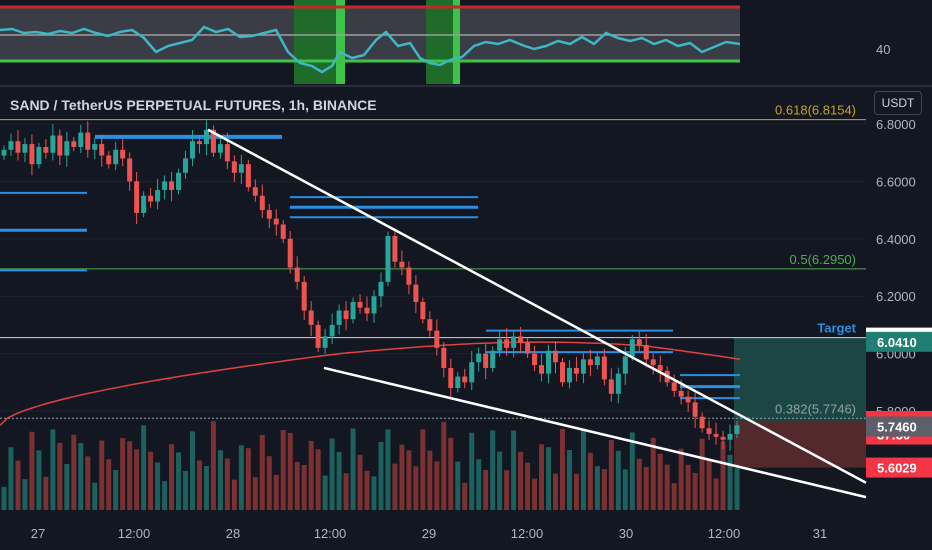  I want to click on oscillator-line, so click(370, 49).